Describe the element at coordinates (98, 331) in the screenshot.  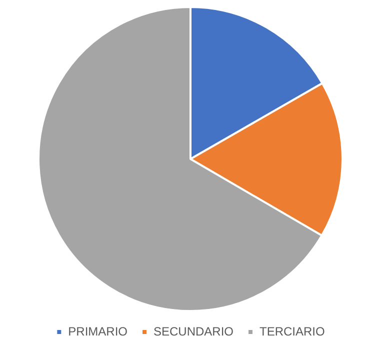
I see `legend-label: PRIMARIO` at that location.